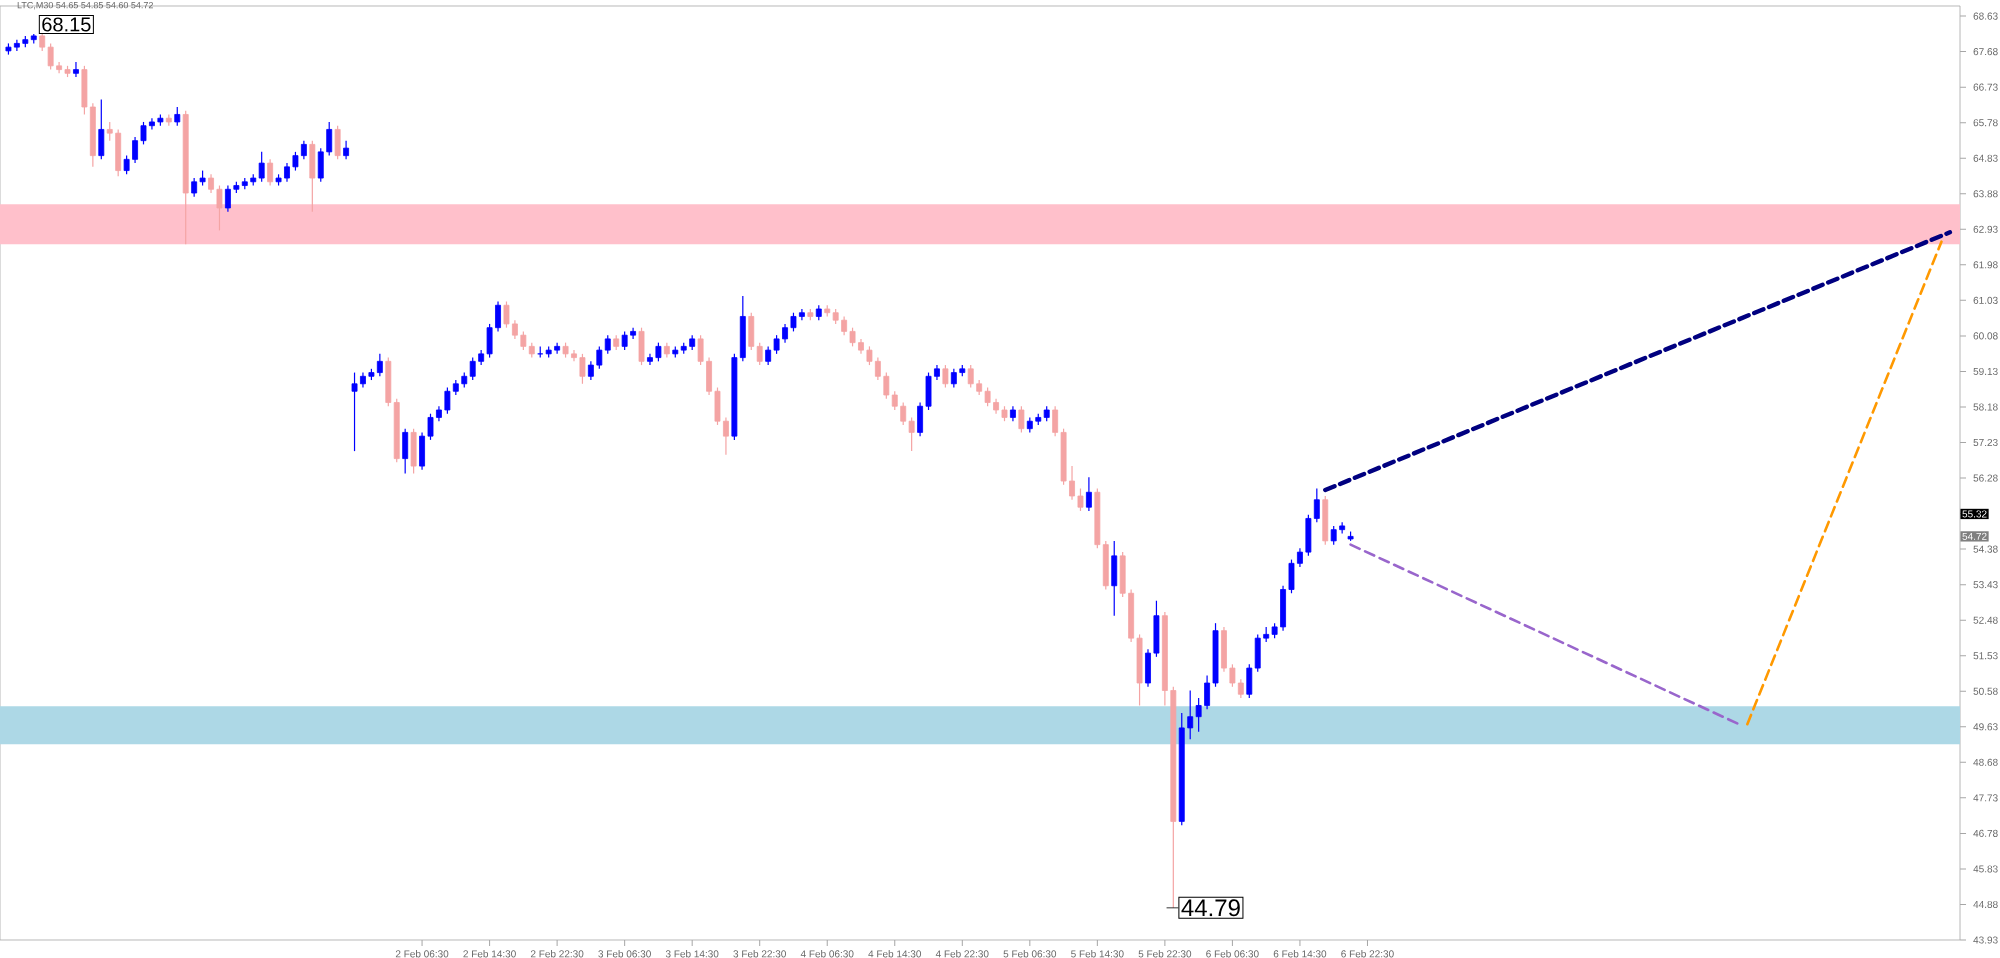  I want to click on annotation: 68.15, so click(66, 24).